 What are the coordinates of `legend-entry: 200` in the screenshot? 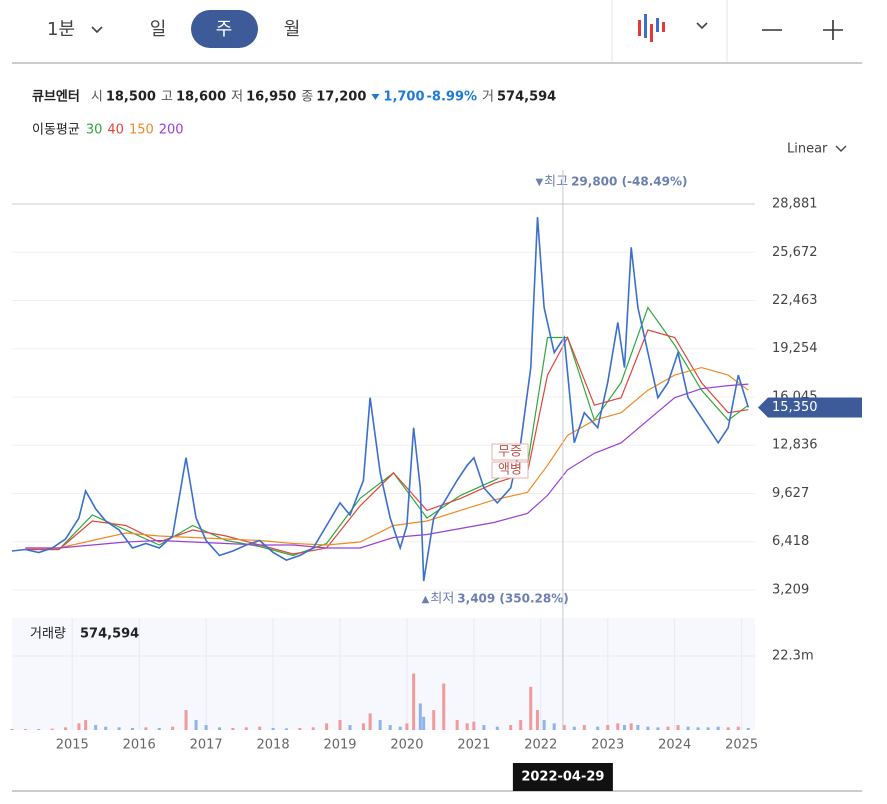 It's located at (171, 130).